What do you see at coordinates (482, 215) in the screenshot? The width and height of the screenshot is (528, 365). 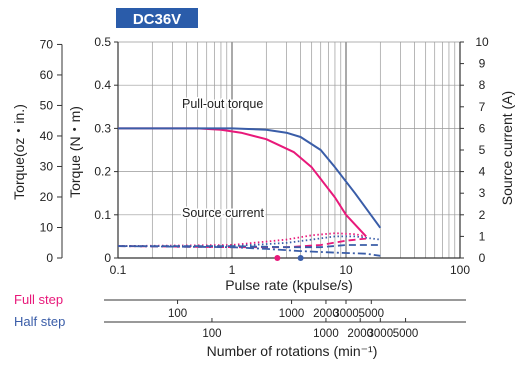 I see `y-tick-label-current: 2` at bounding box center [482, 215].